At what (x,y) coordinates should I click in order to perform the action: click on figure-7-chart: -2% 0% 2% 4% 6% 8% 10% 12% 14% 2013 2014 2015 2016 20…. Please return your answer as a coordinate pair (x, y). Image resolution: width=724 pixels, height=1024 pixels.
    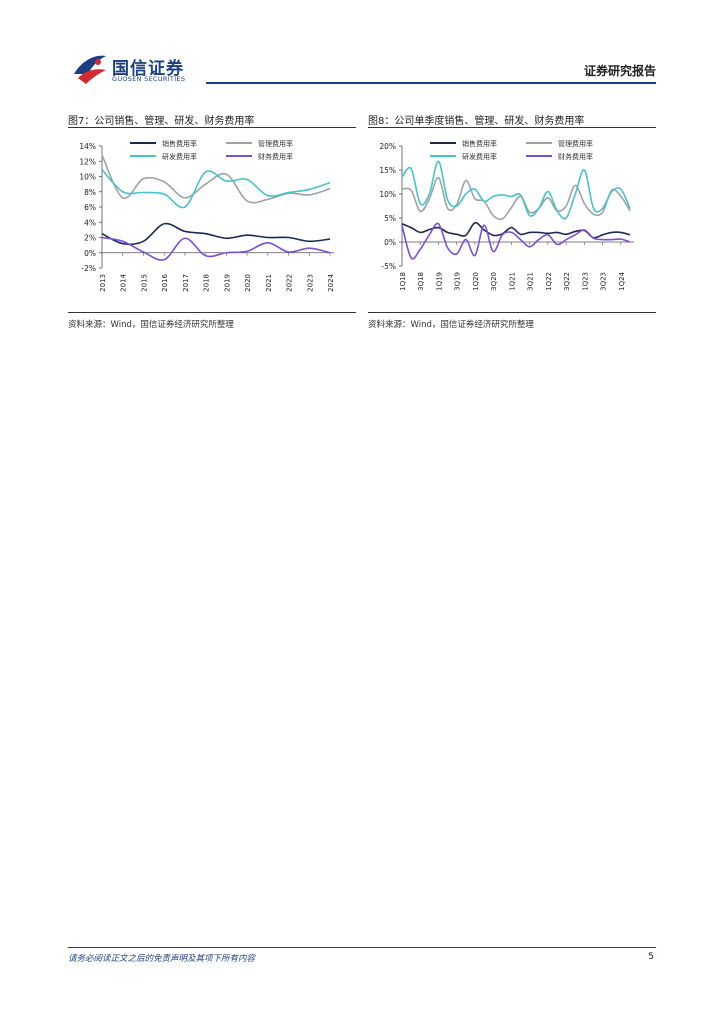
    Looking at the image, I should click on (207, 215).